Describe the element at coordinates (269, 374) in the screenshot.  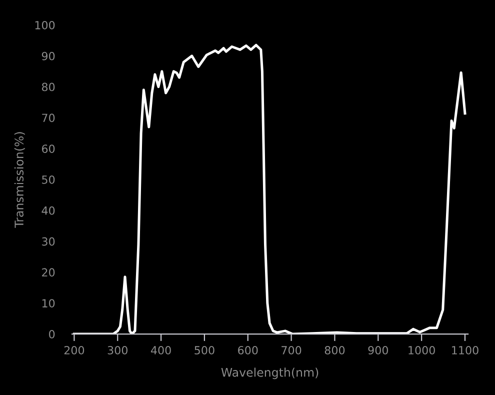
I see `x-axis-title: Wavelength(nm)` at that location.